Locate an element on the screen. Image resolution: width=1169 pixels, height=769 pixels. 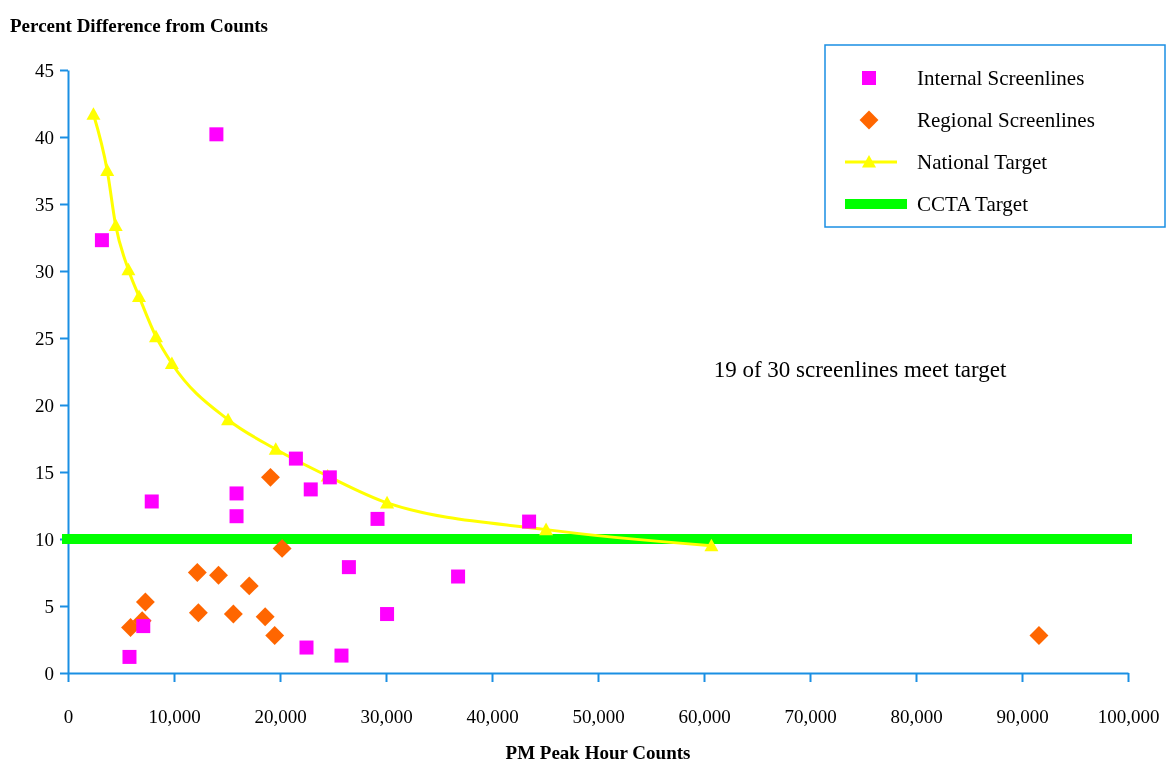
x-tick-label: 40,000 is located at coordinates (492, 717).